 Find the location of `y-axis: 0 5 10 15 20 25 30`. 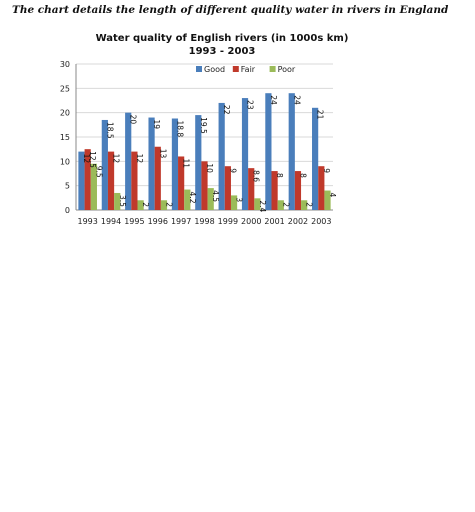

y-axis: 0 5 10 15 20 25 30 is located at coordinates (68, 137).